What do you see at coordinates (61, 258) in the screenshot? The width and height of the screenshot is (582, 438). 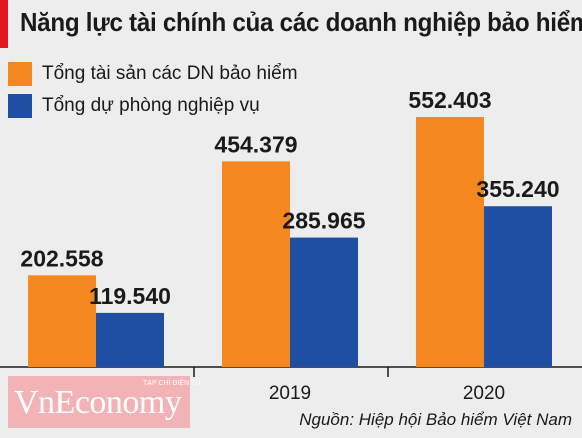 I see `data-label: 202.558` at bounding box center [61, 258].